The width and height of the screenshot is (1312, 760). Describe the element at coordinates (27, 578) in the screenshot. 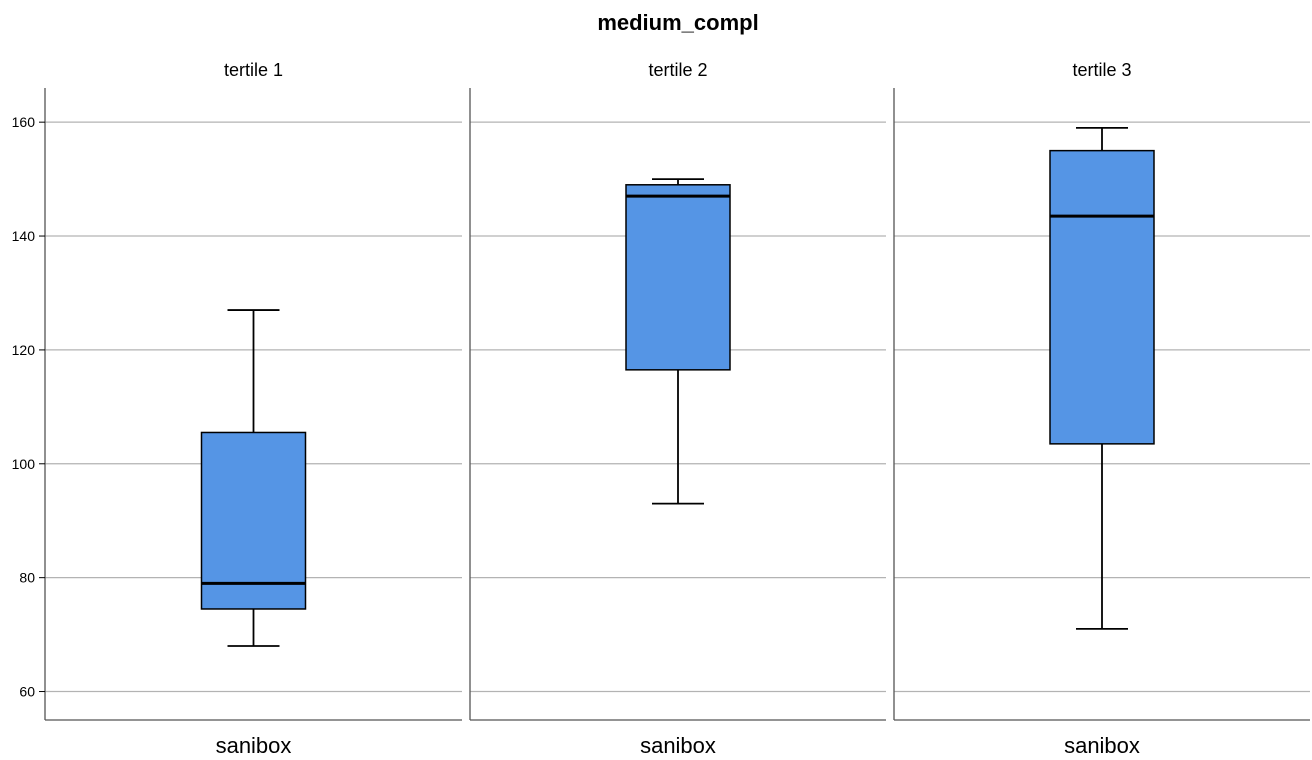

I see `y-tick-label: 80` at that location.